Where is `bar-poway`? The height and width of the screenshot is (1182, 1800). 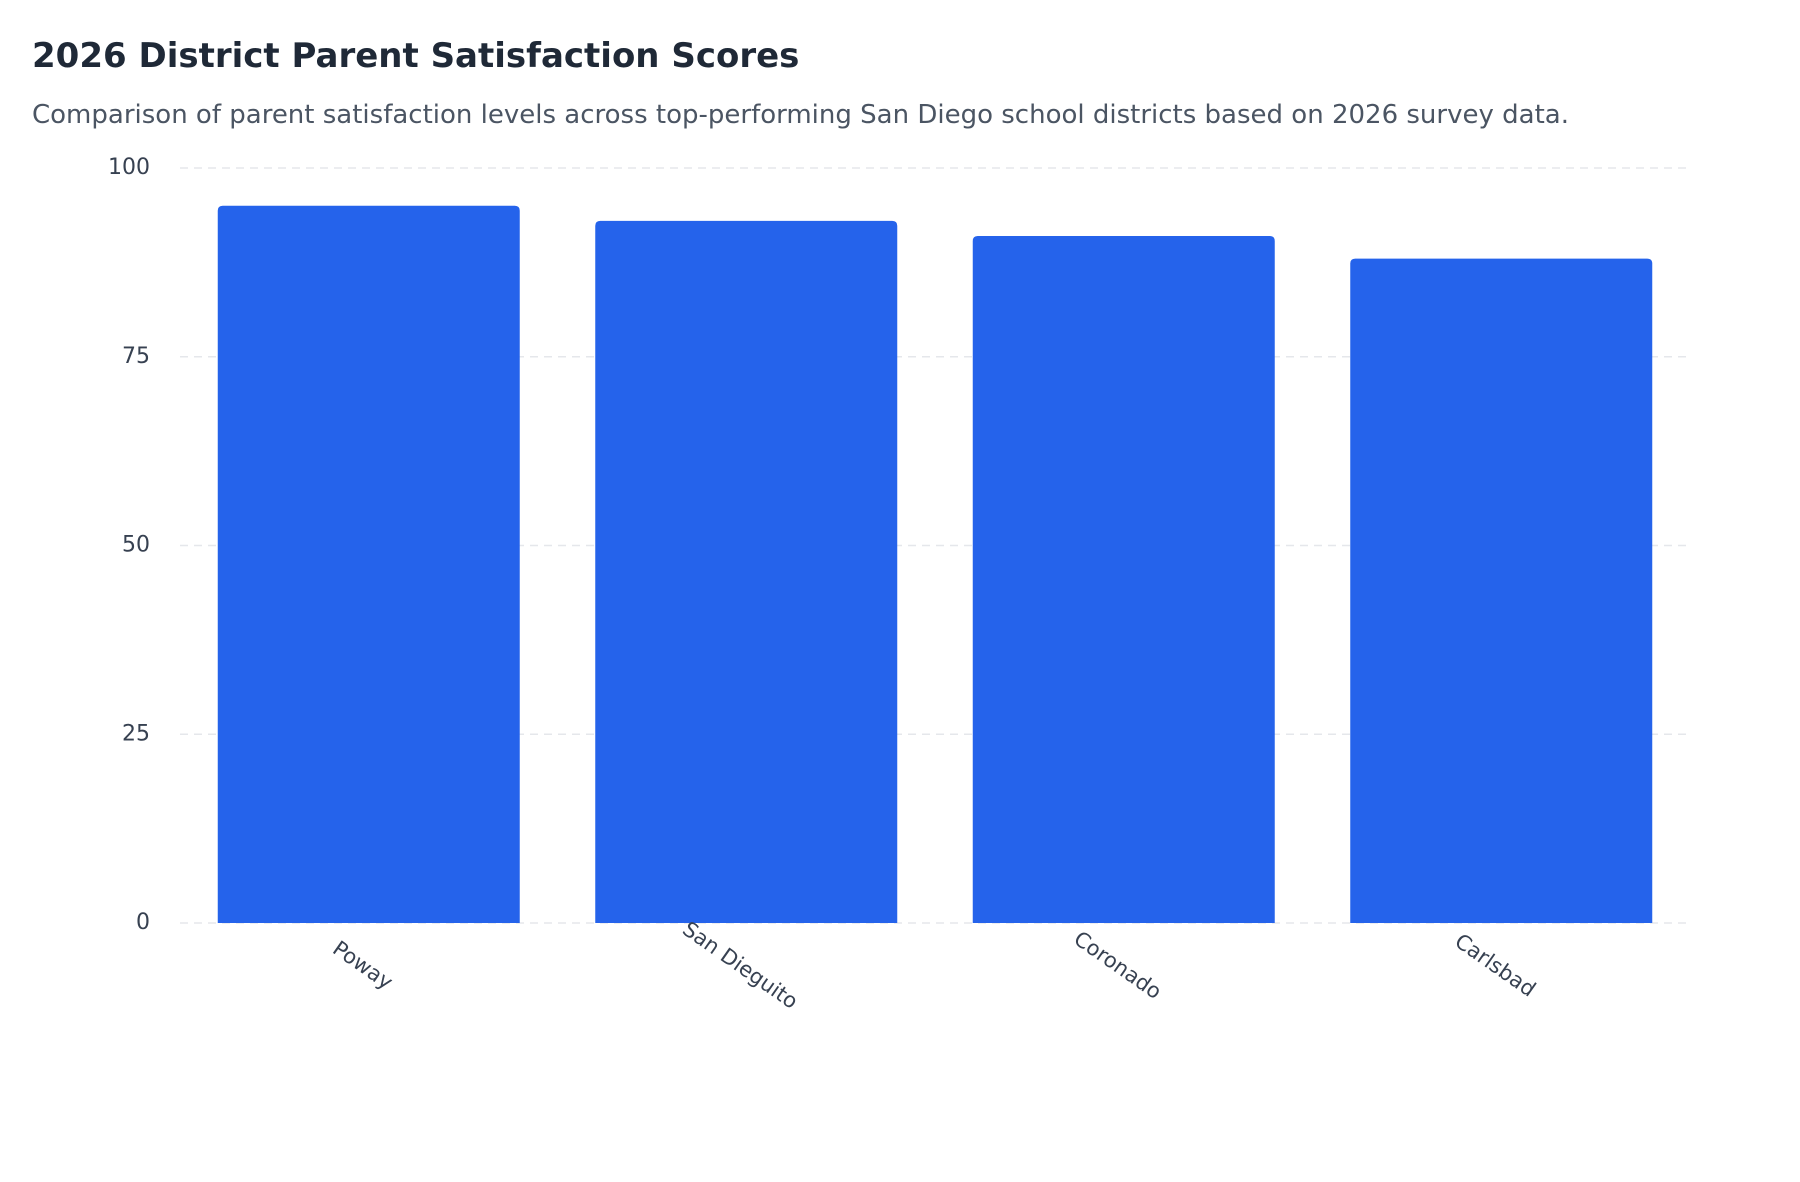
bar-poway is located at coordinates (368, 564).